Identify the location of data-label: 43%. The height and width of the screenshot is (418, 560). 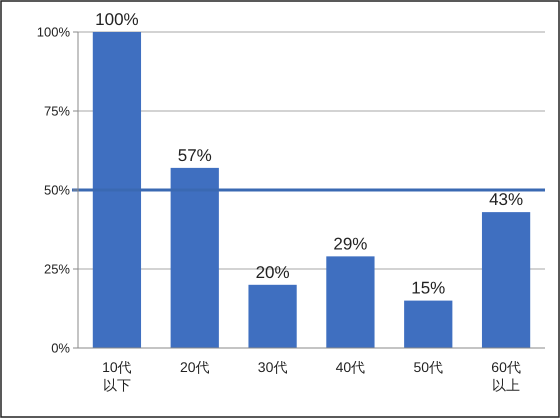
(506, 200).